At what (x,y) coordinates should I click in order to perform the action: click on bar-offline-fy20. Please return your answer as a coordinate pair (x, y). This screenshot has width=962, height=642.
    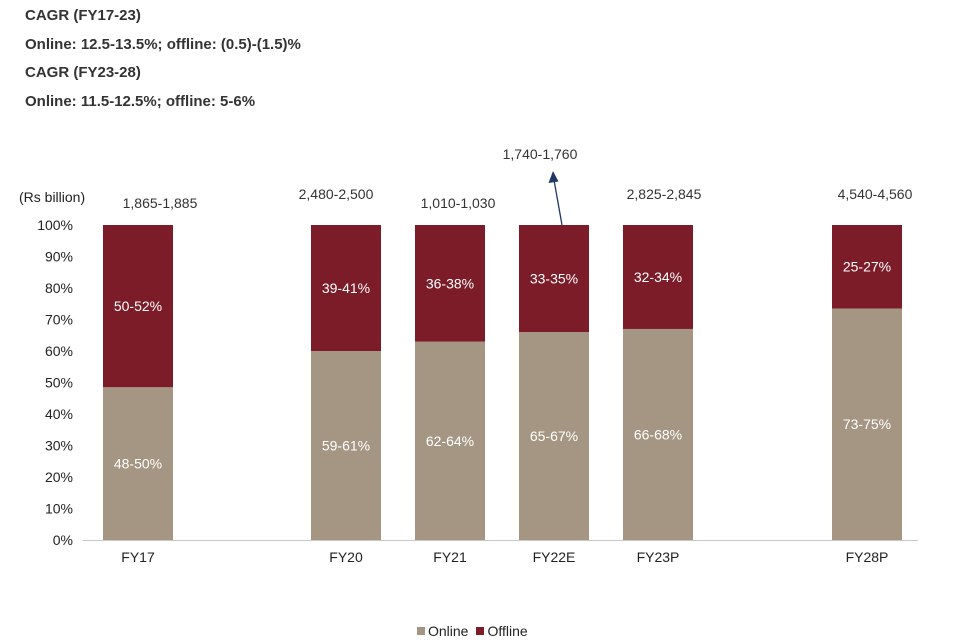
    Looking at the image, I should click on (346, 288).